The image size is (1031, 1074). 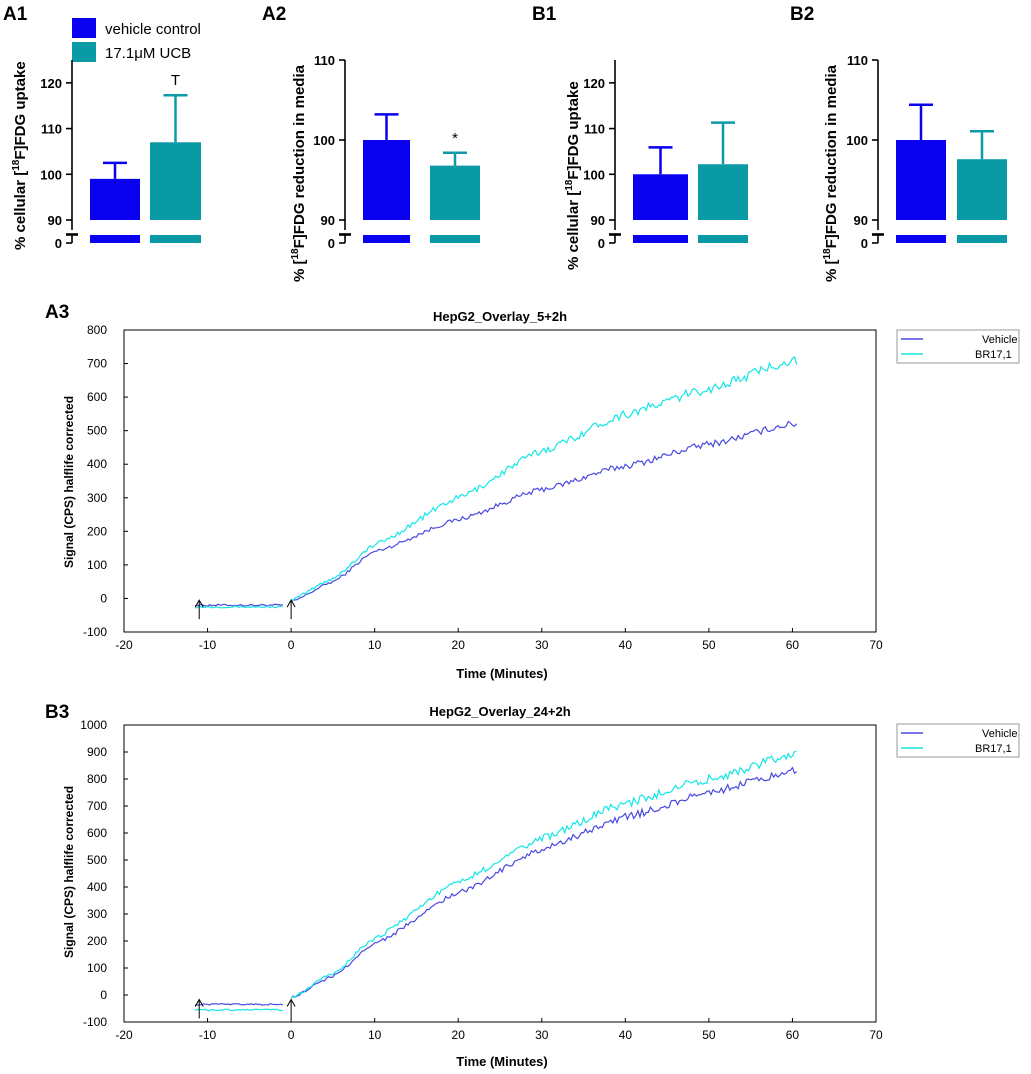 I want to click on series-b3-1-baseline, so click(x=238, y=1010).